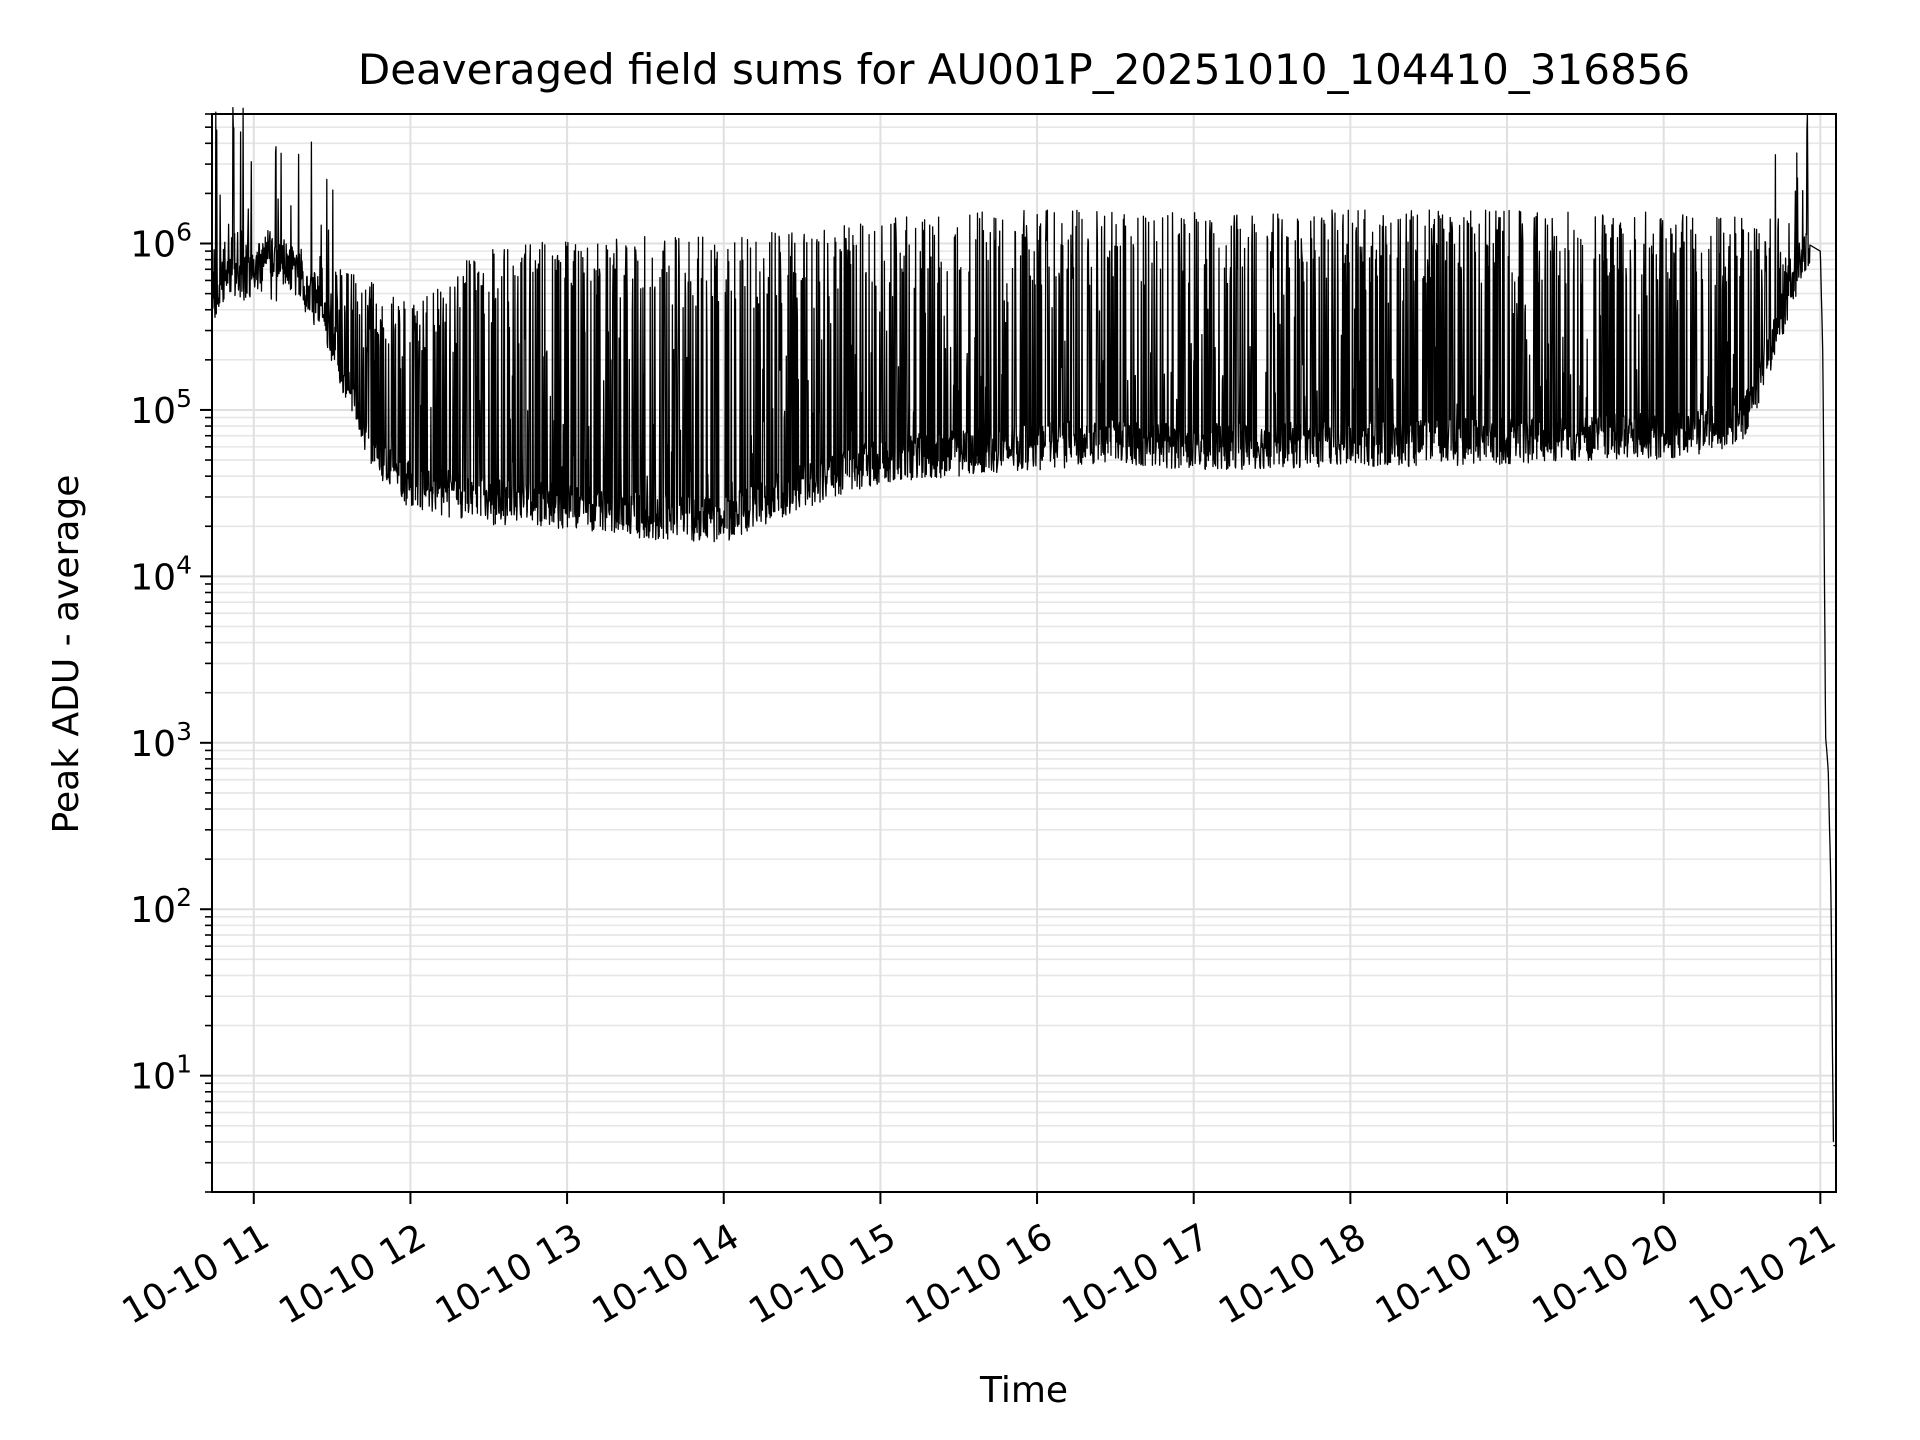  Describe the element at coordinates (161, 907) in the screenshot. I see `y-tick-label: 10²` at that location.